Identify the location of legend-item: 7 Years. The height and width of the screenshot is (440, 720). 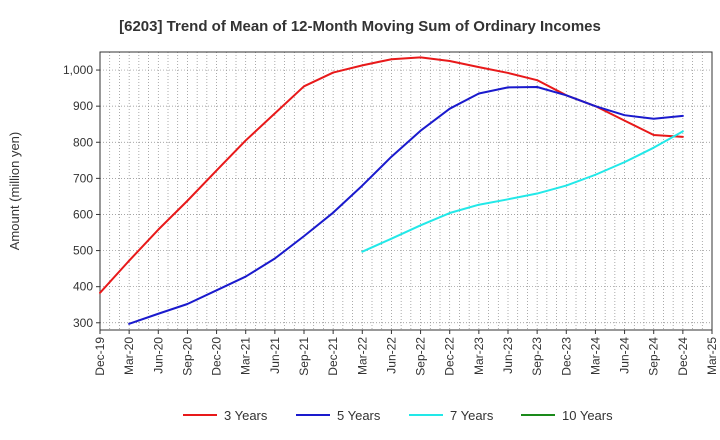
(451, 415).